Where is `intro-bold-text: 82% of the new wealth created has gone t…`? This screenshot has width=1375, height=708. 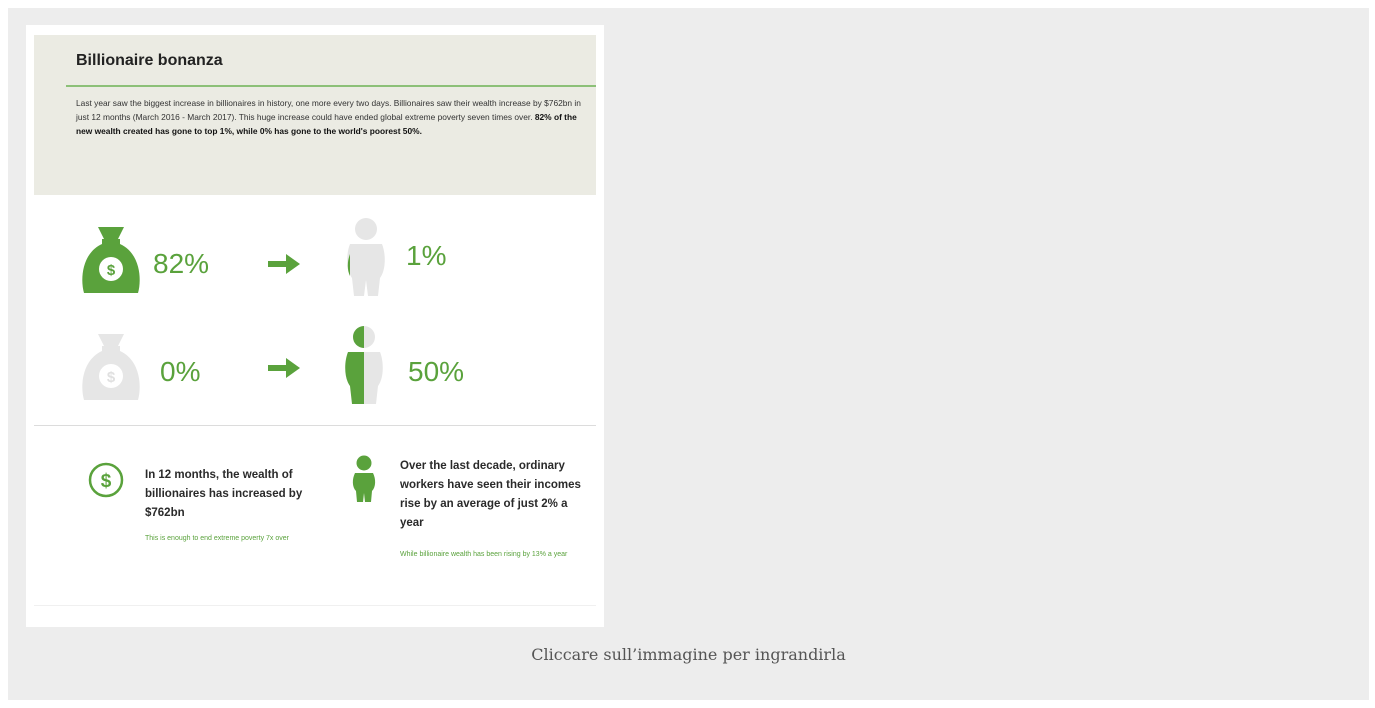 intro-bold-text: 82% of the new wealth created has gone t… is located at coordinates (326, 124).